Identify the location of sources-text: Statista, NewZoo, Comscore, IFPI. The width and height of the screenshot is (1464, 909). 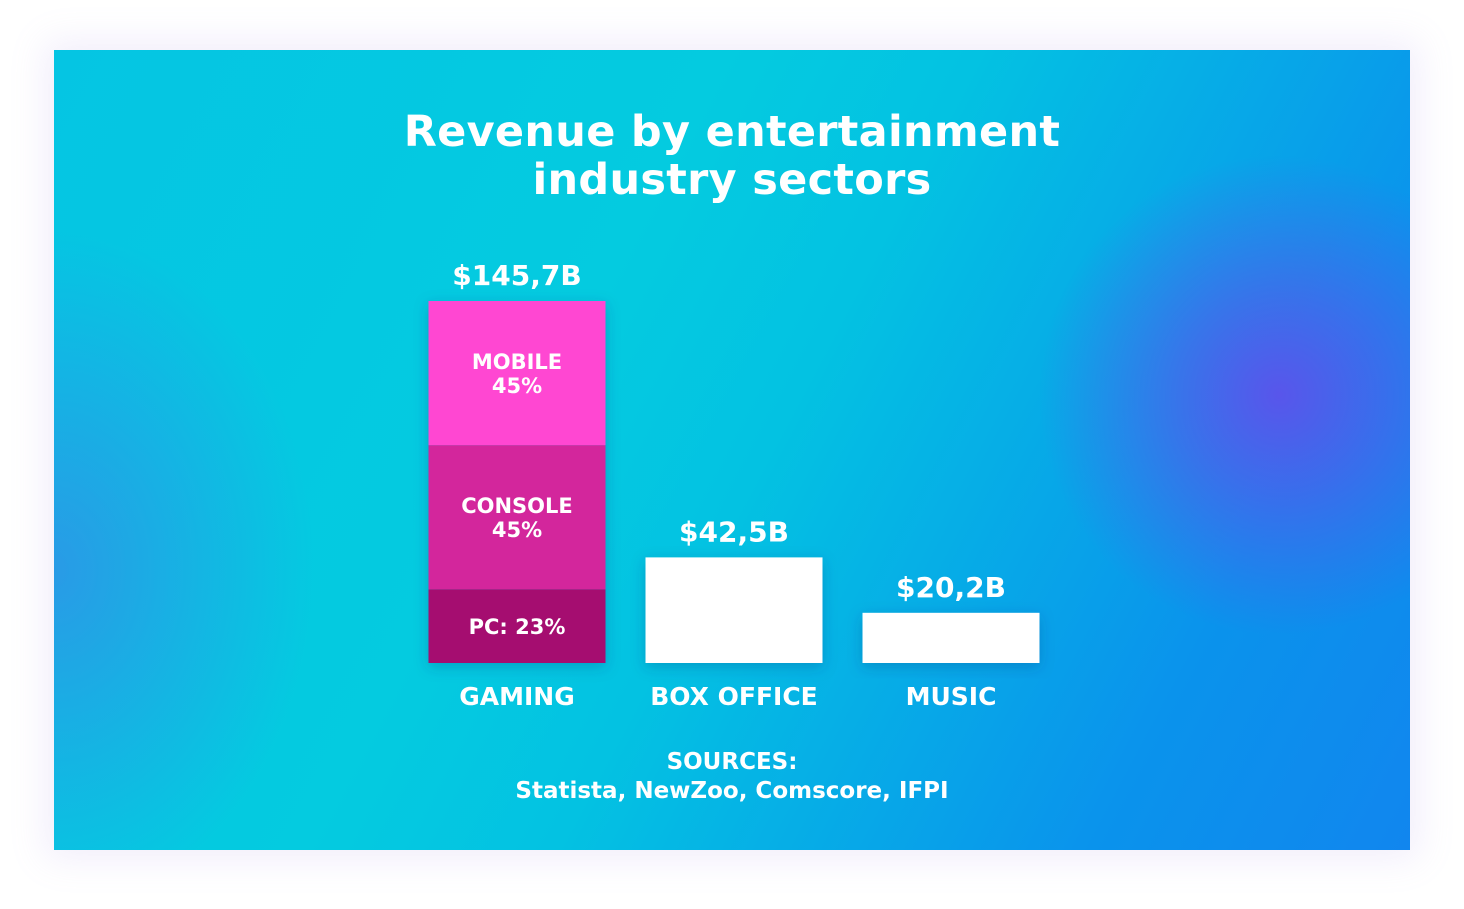
(732, 791).